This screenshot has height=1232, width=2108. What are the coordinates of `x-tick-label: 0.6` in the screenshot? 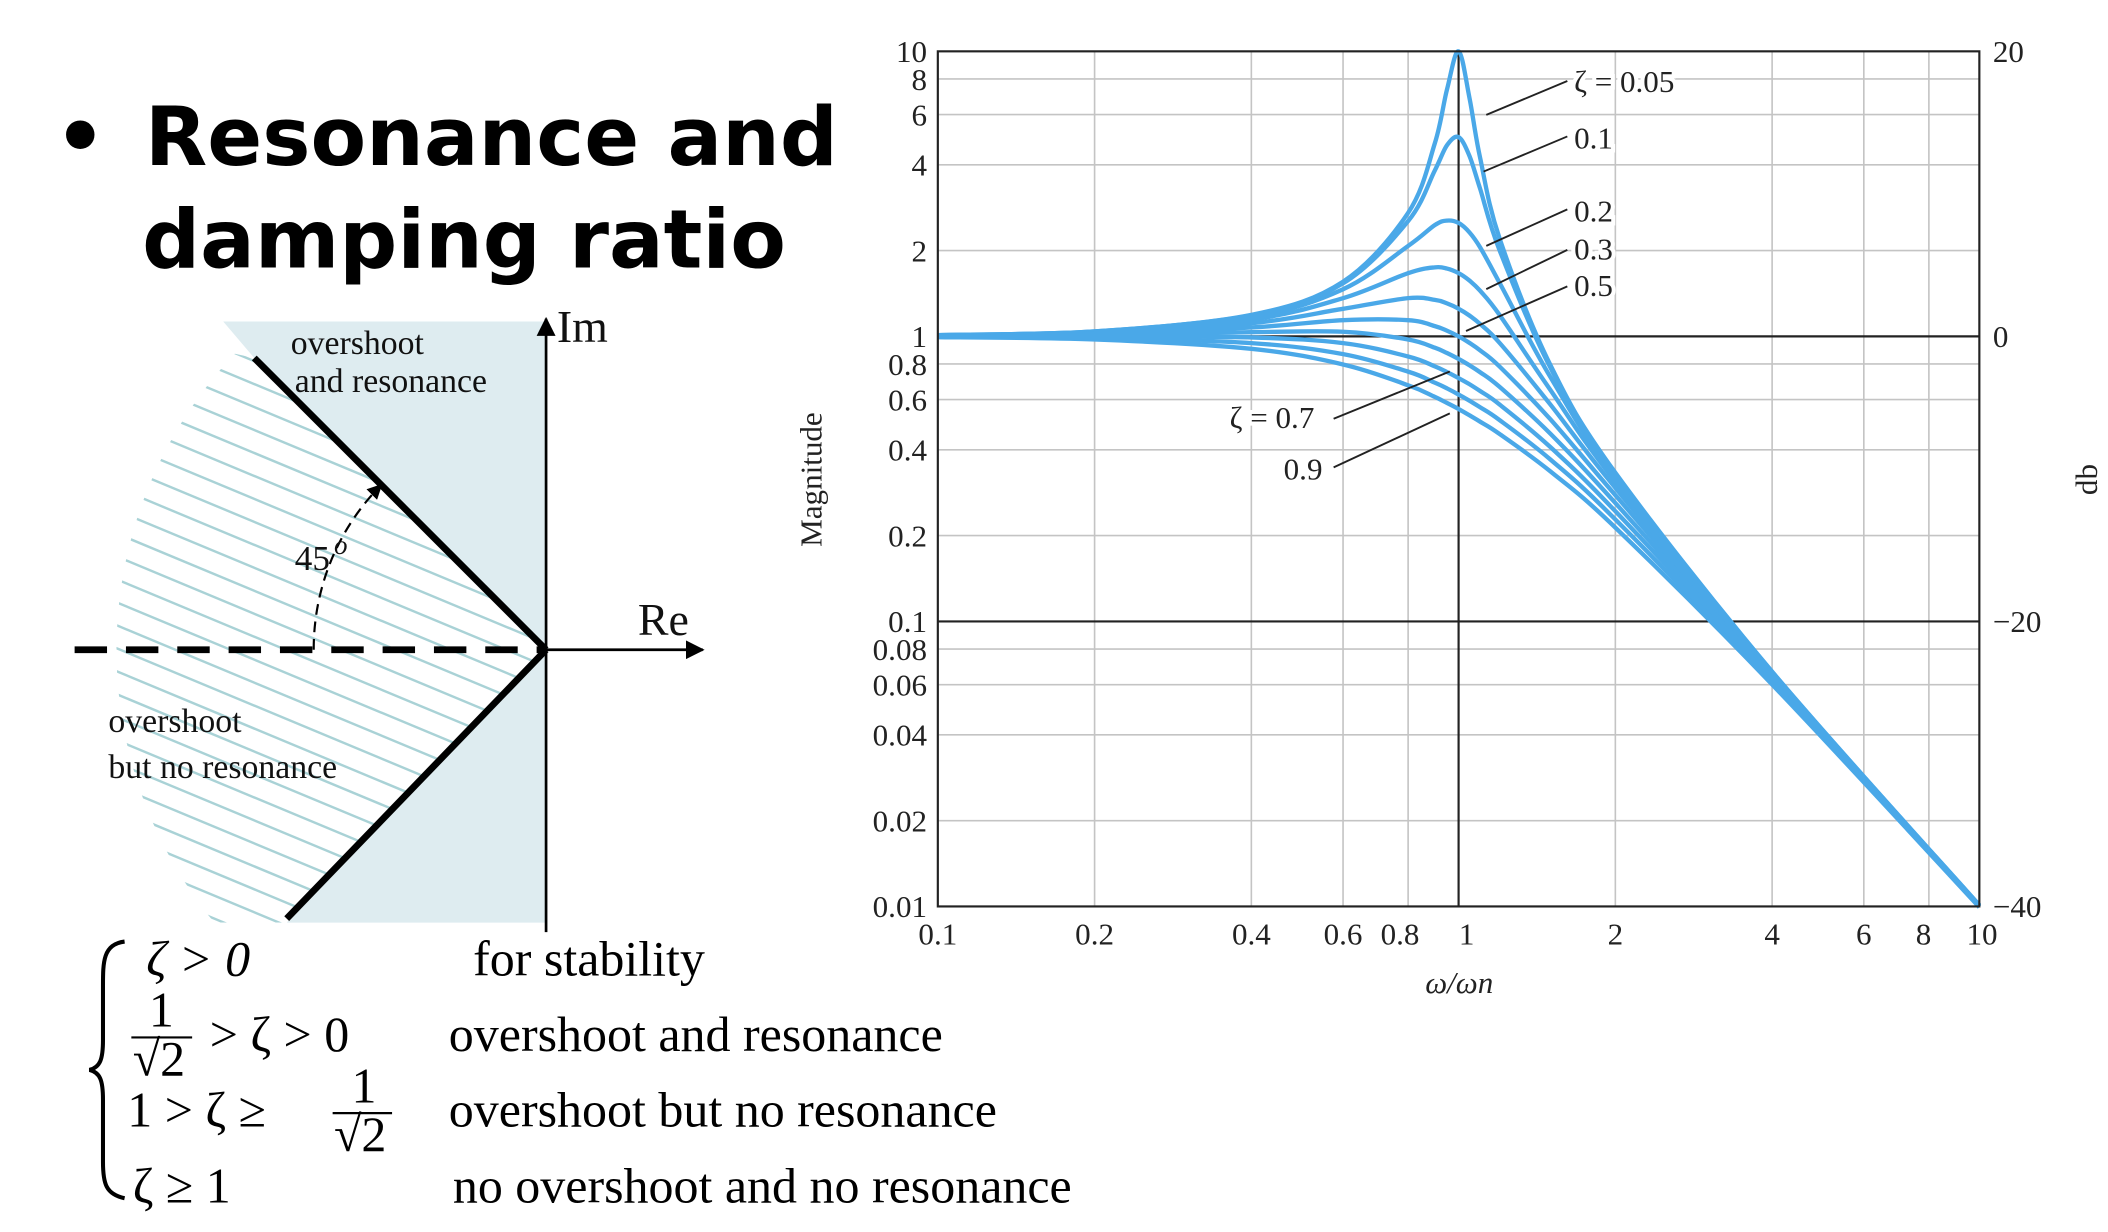 It's located at (1343, 933).